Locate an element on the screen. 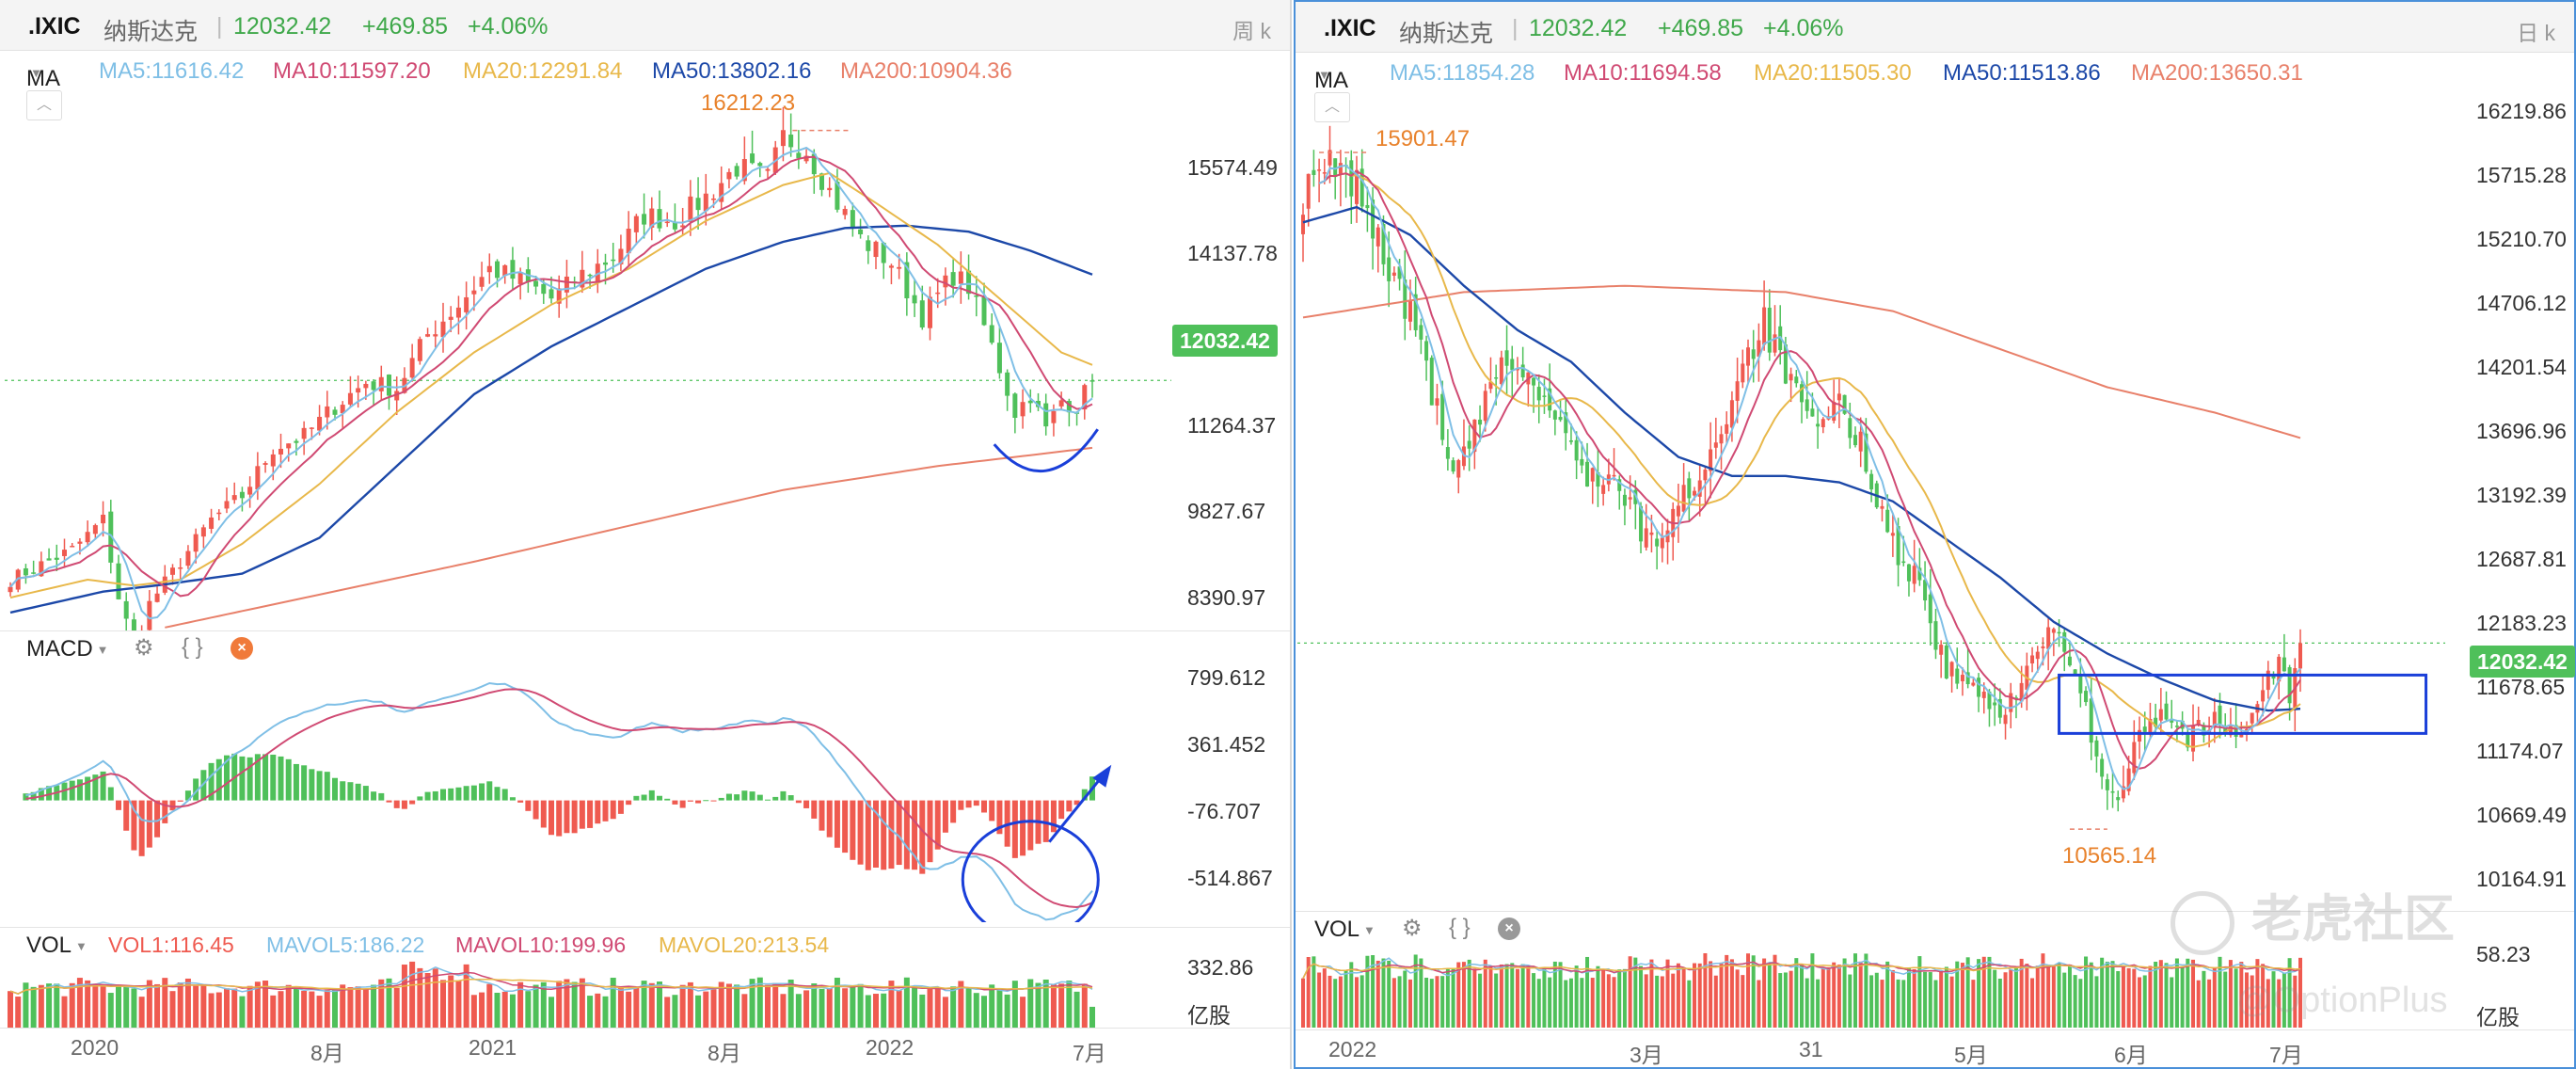 The height and width of the screenshot is (1069, 2576). last-price: 12032.42 is located at coordinates (1578, 28).